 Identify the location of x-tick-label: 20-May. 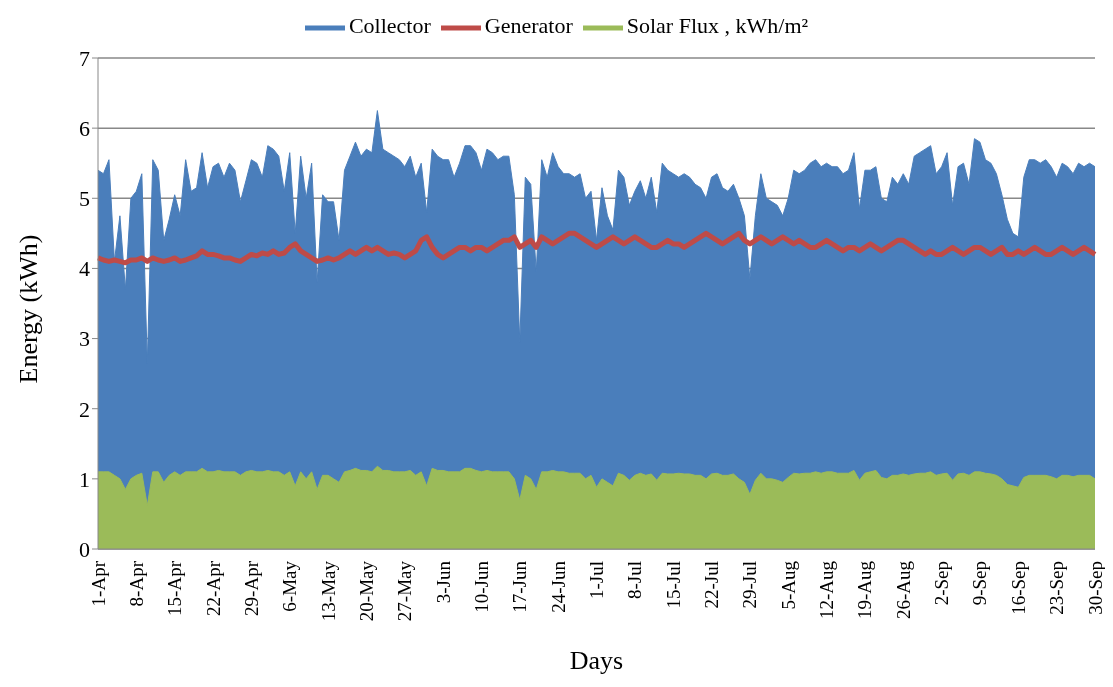
(366, 591).